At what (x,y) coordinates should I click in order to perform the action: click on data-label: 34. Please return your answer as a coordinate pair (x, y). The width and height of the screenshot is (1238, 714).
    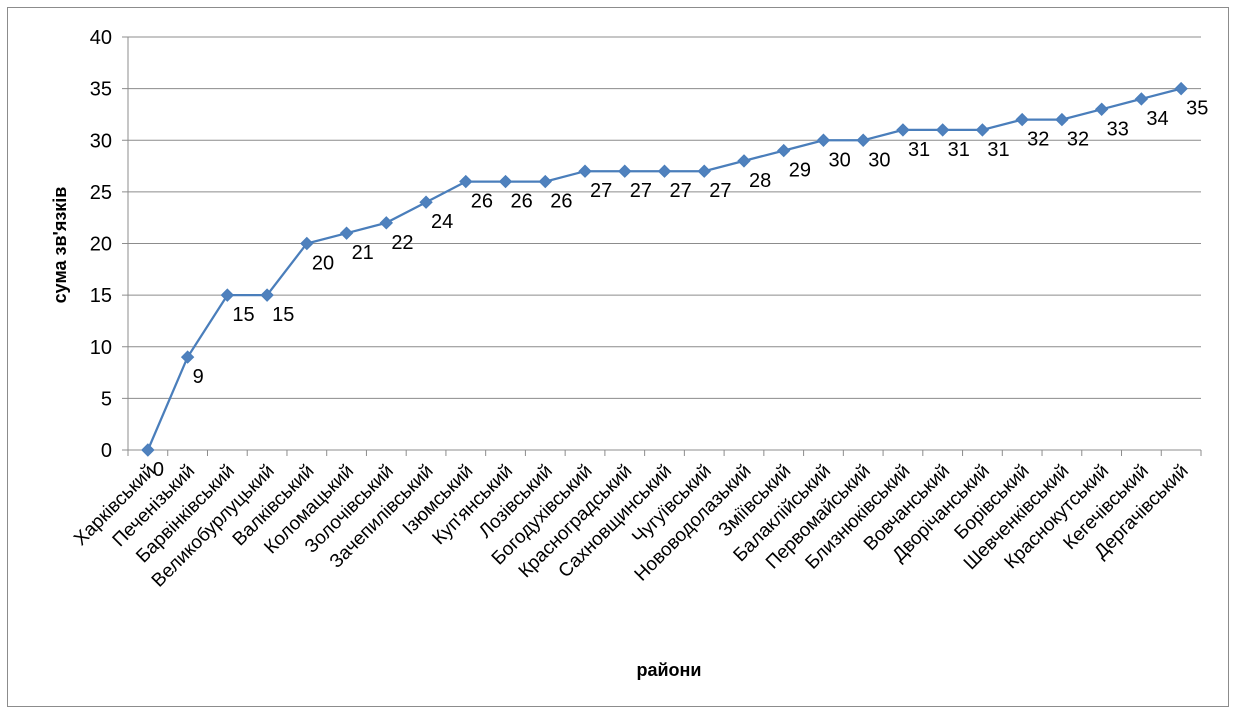
    Looking at the image, I should click on (1157, 119).